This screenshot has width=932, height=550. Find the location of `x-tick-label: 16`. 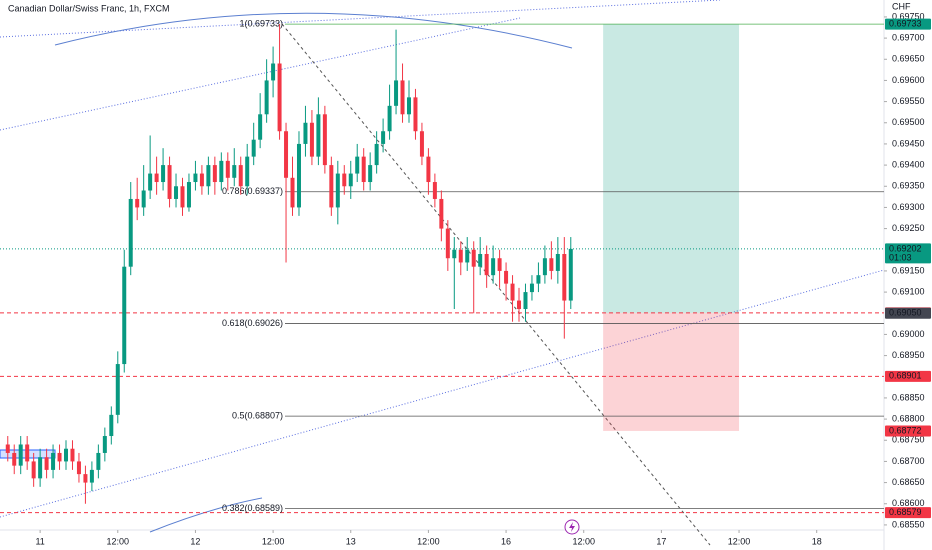

x-tick-label: 16 is located at coordinates (506, 541).